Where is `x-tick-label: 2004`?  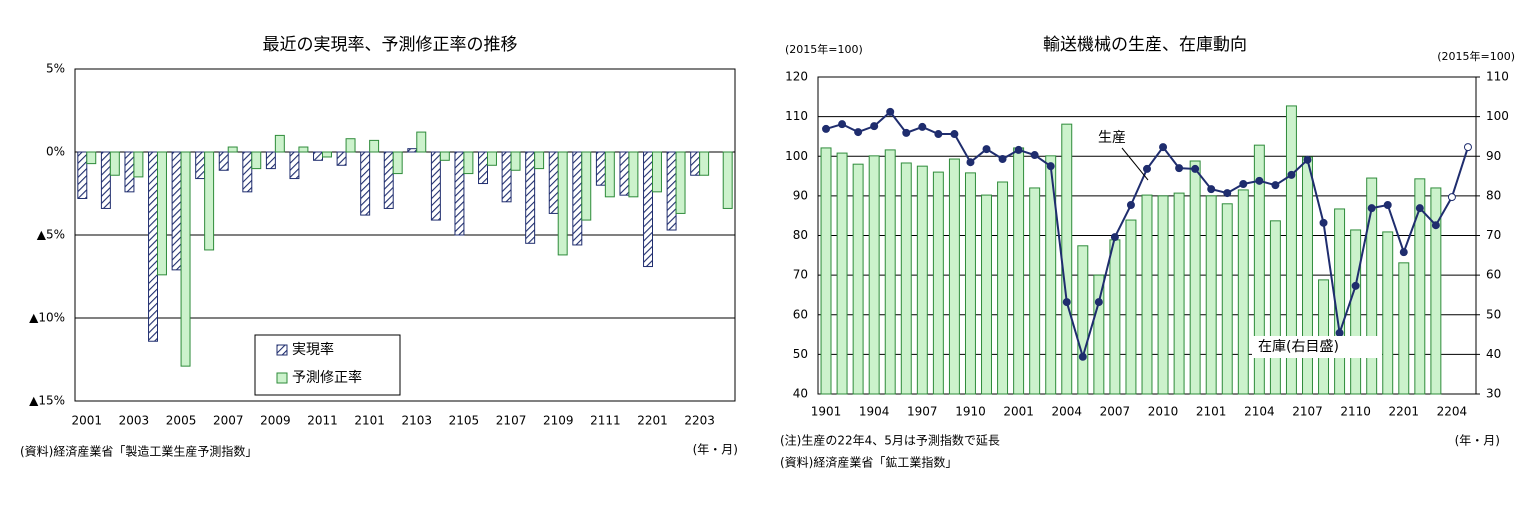 x-tick-label: 2004 is located at coordinates (1066, 412).